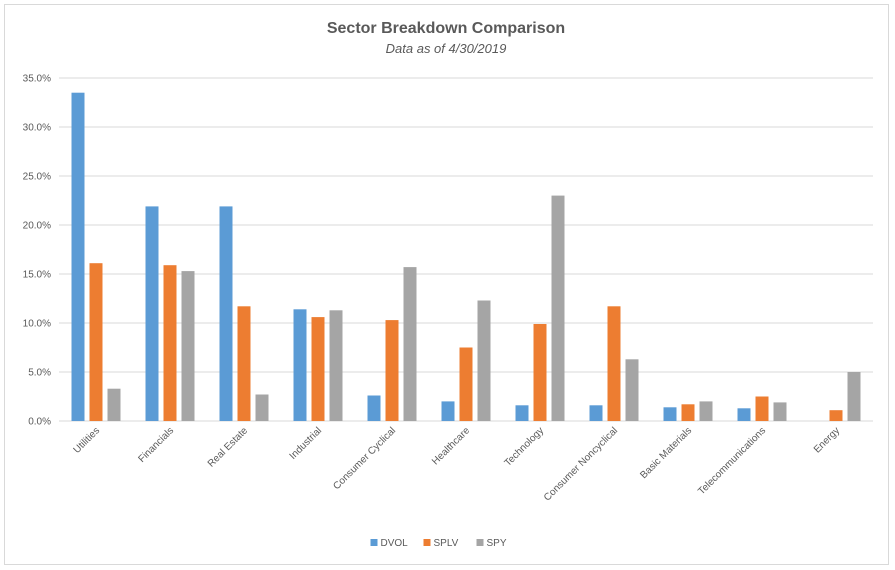 This screenshot has height=570, width=895. I want to click on legend-swatch-dvol, so click(374, 542).